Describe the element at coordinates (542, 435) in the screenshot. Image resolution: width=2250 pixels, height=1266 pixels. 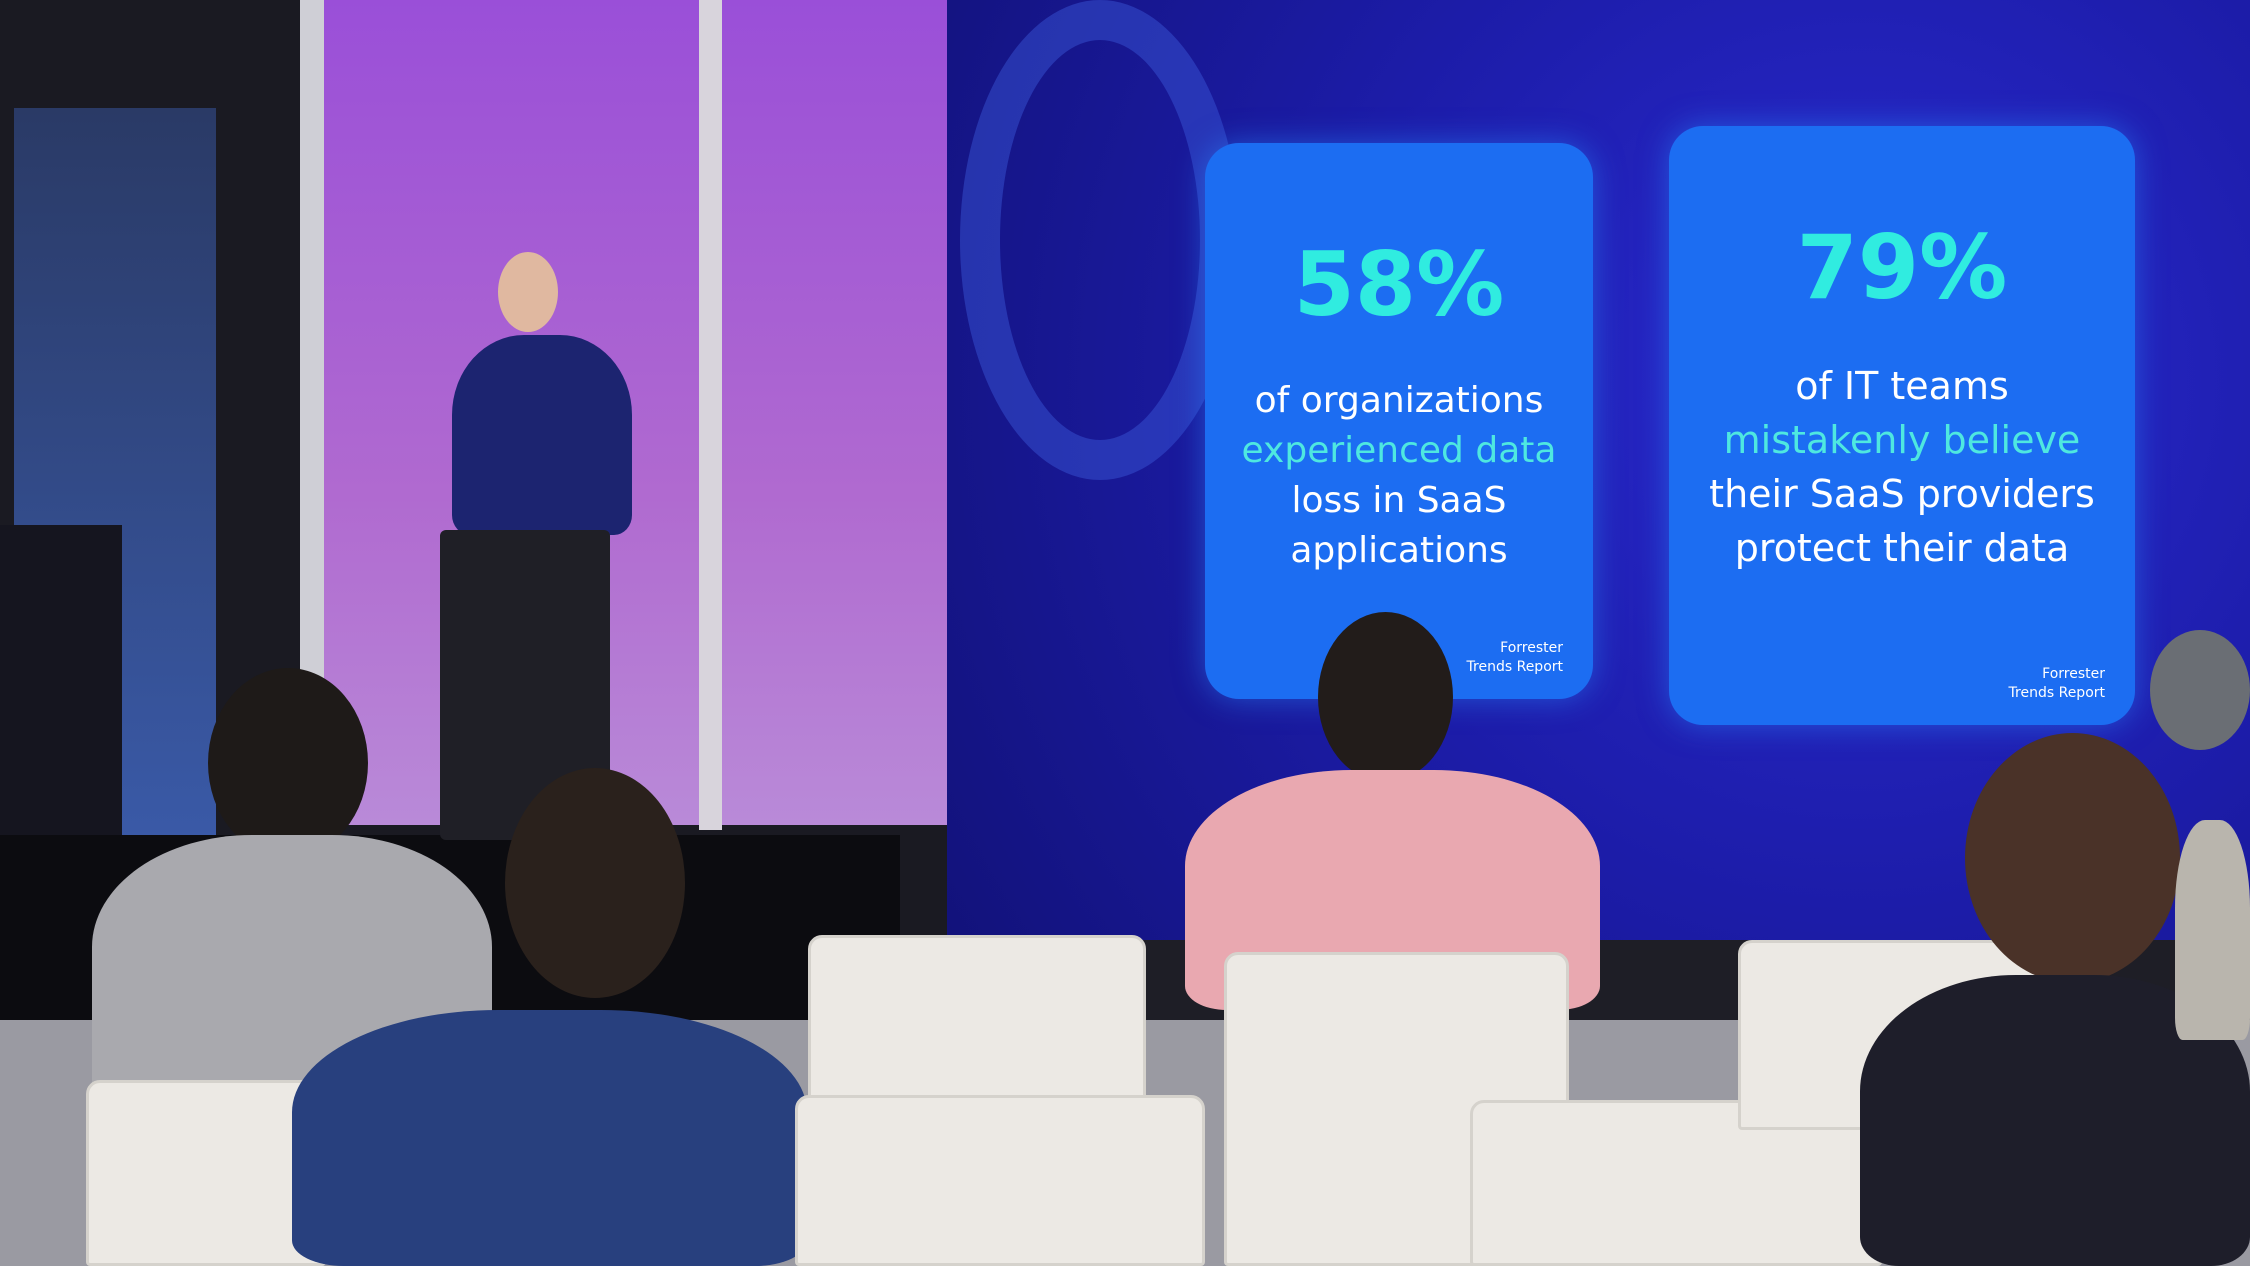
I see `speaker-shirt` at that location.